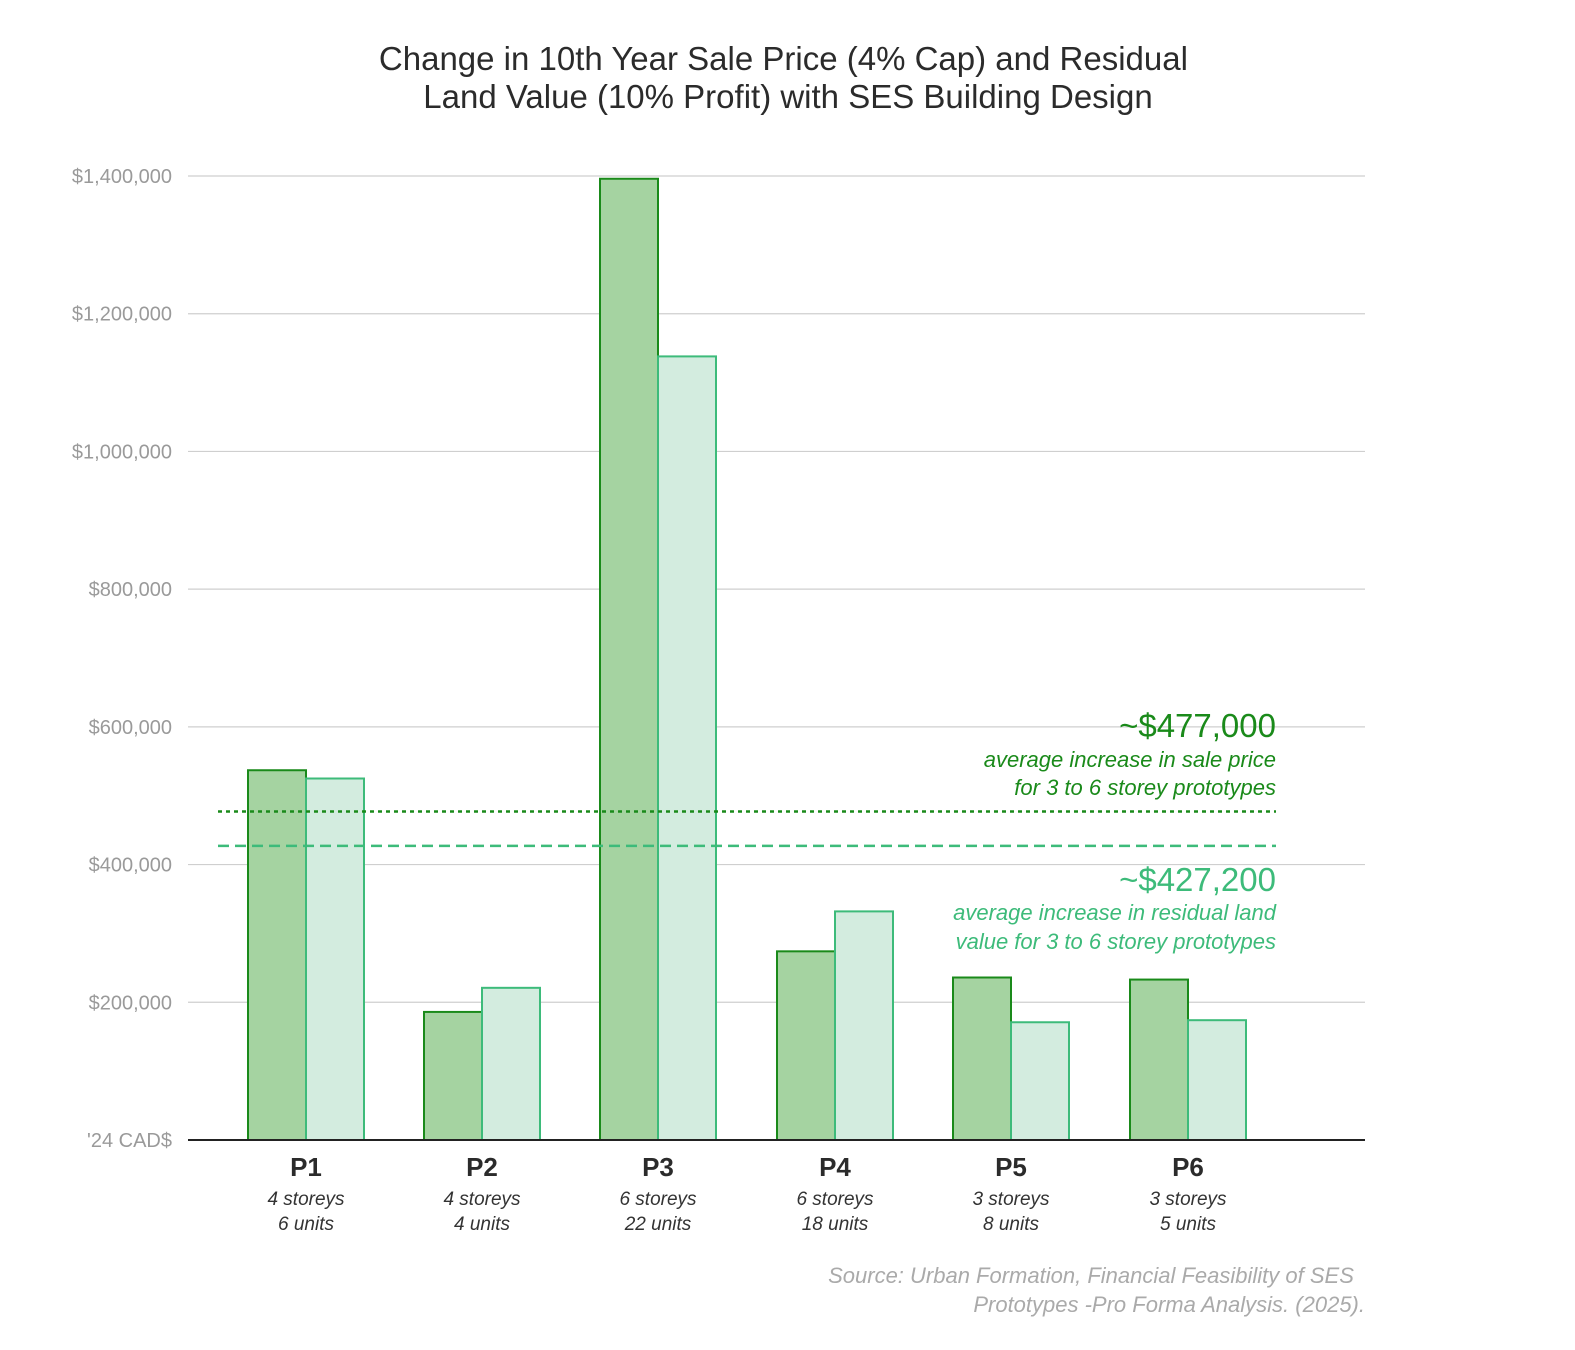 This screenshot has height=1350, width=1575. What do you see at coordinates (658, 1167) in the screenshot?
I see `category-label: P3` at bounding box center [658, 1167].